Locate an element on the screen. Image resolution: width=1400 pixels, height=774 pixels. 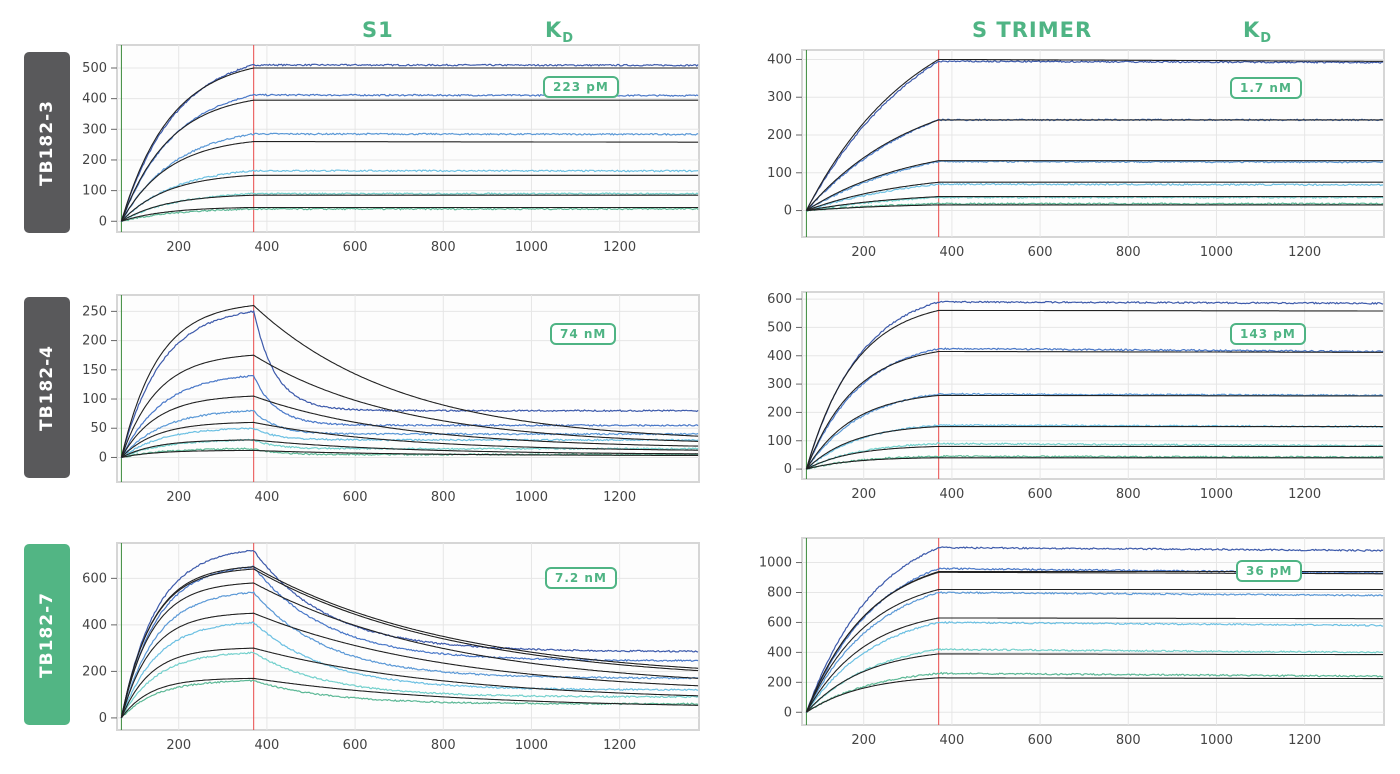
header-s1: S1 is located at coordinates (378, 30).